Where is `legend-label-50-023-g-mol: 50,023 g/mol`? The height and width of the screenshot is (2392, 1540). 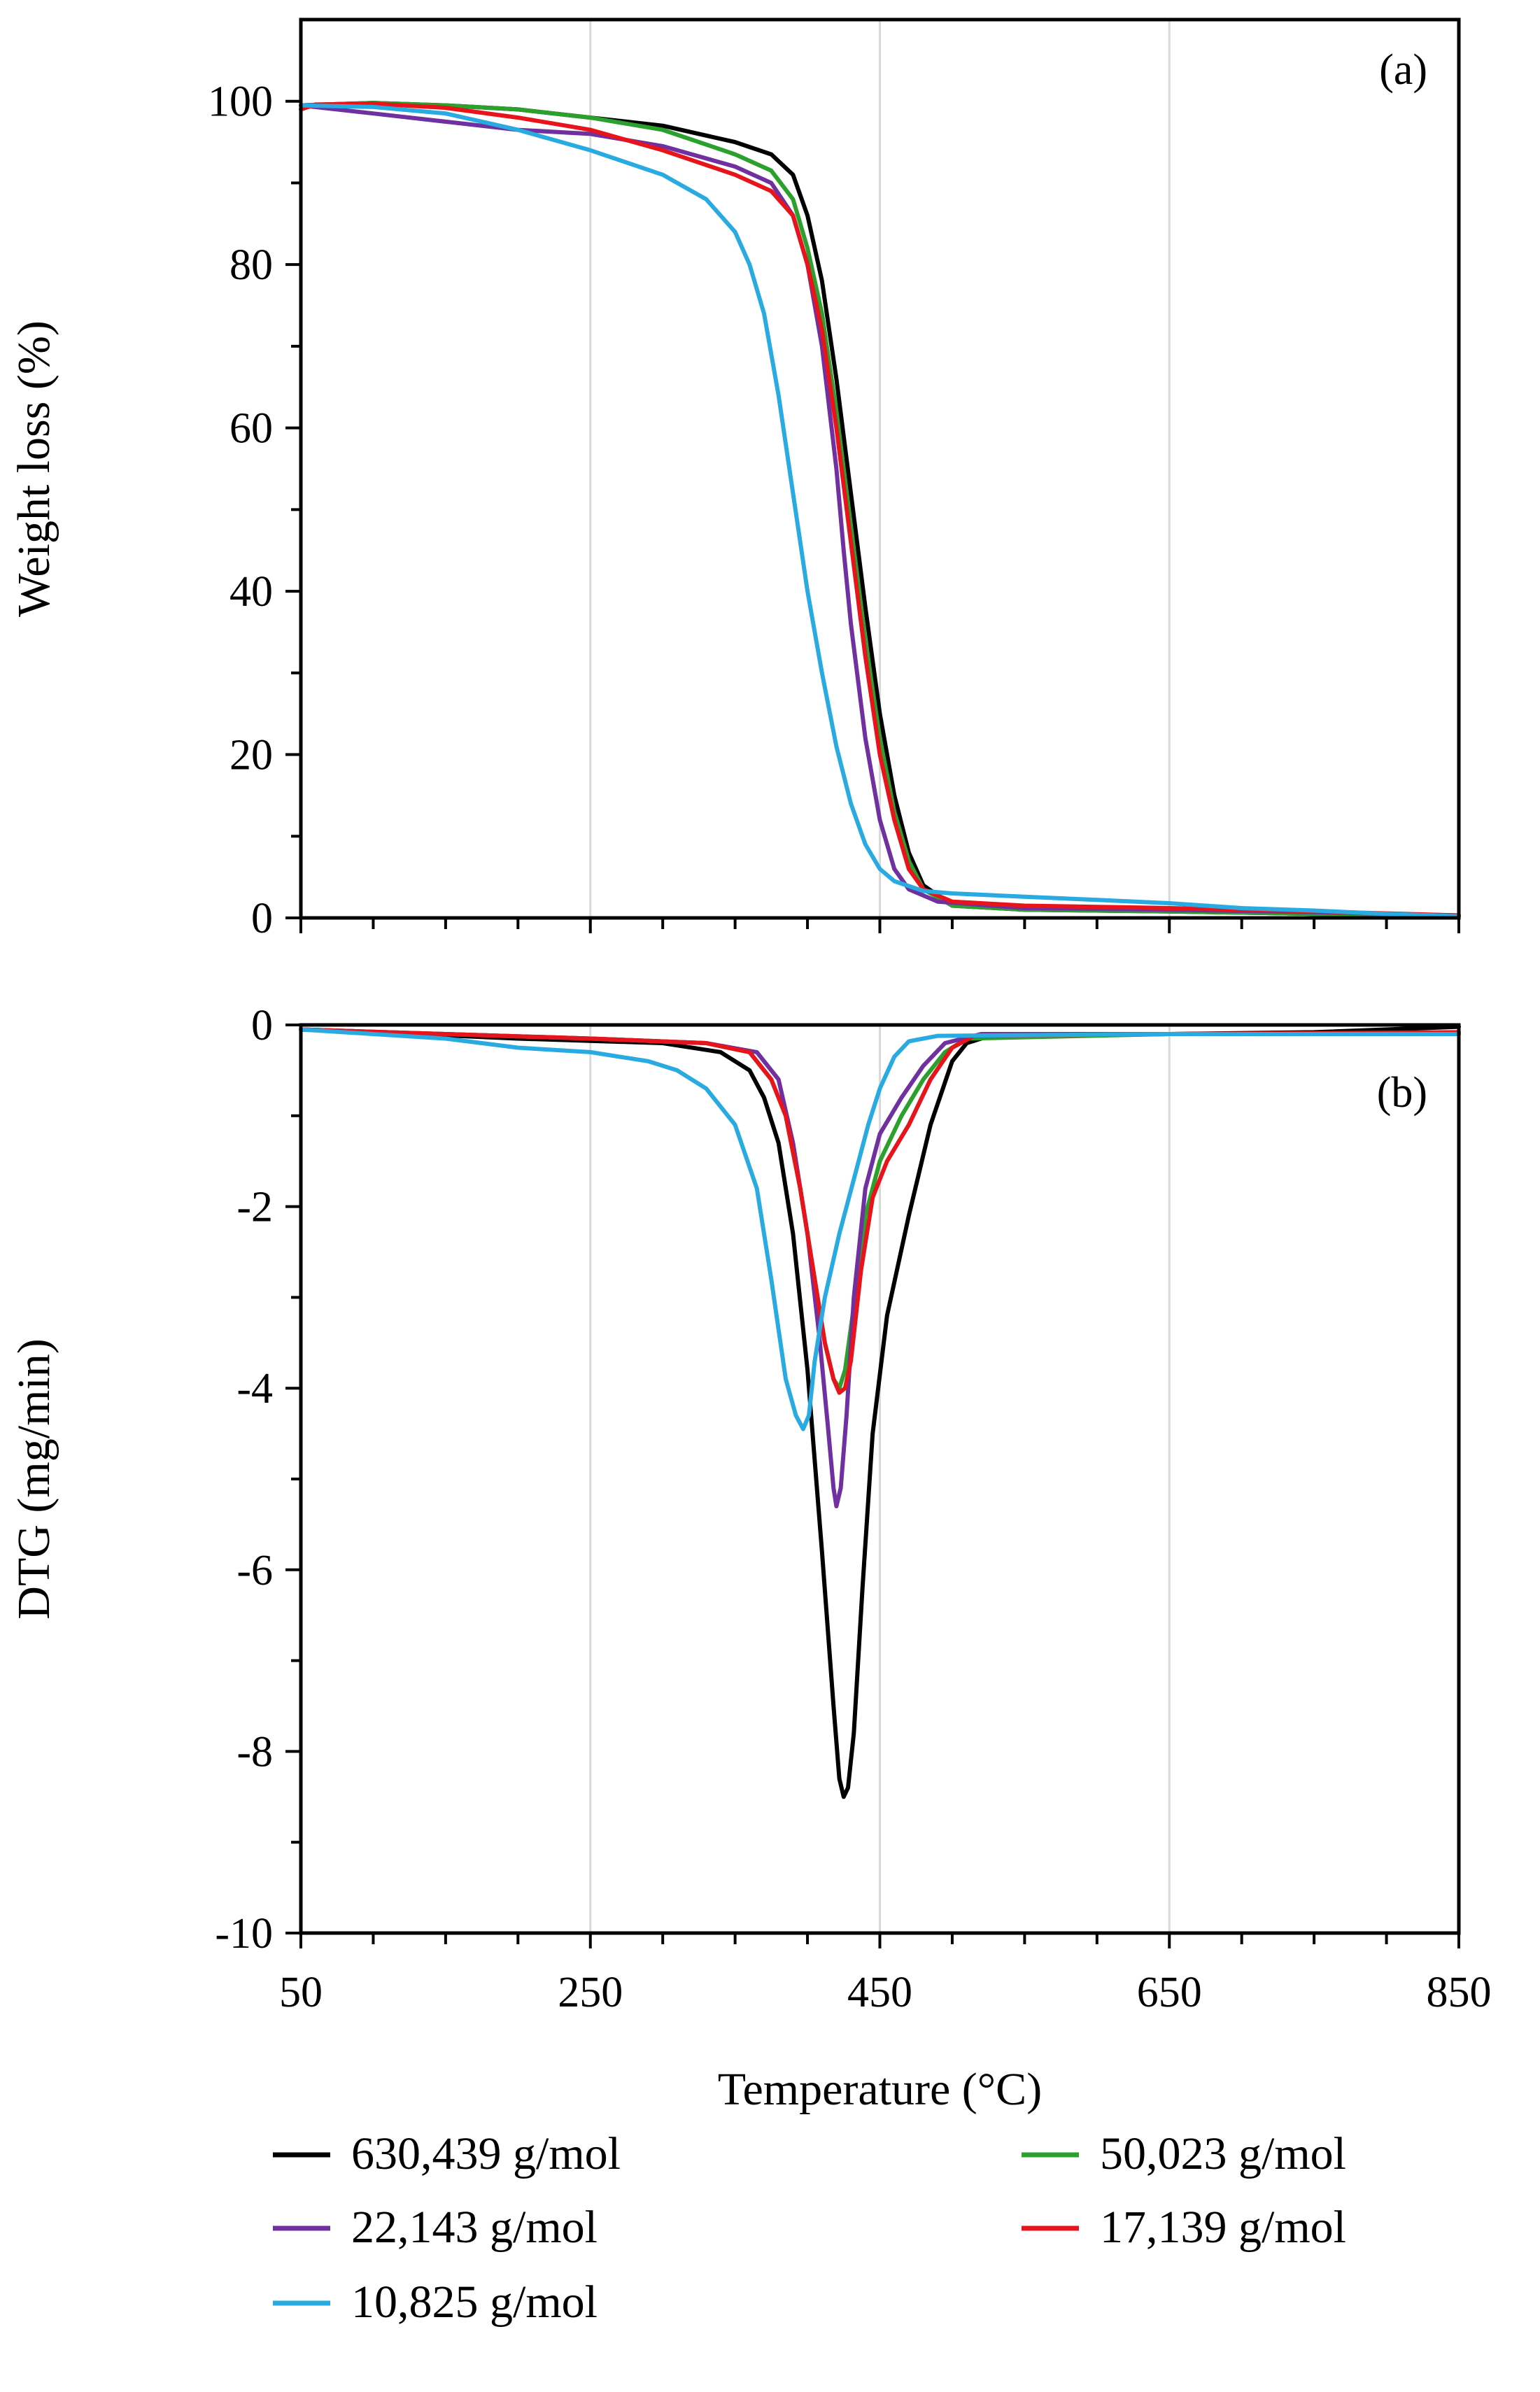 legend-label-50-023-g-mol: 50,023 g/mol is located at coordinates (1223, 2153).